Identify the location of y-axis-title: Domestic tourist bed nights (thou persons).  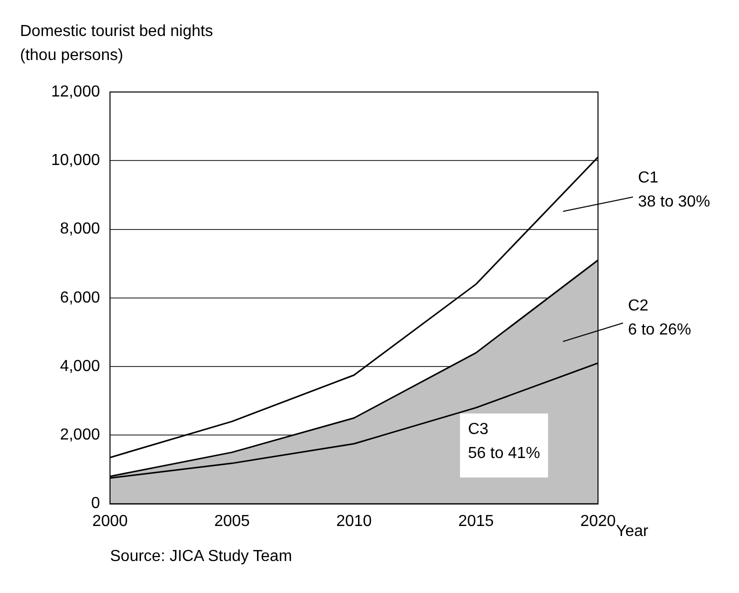
(116, 44).